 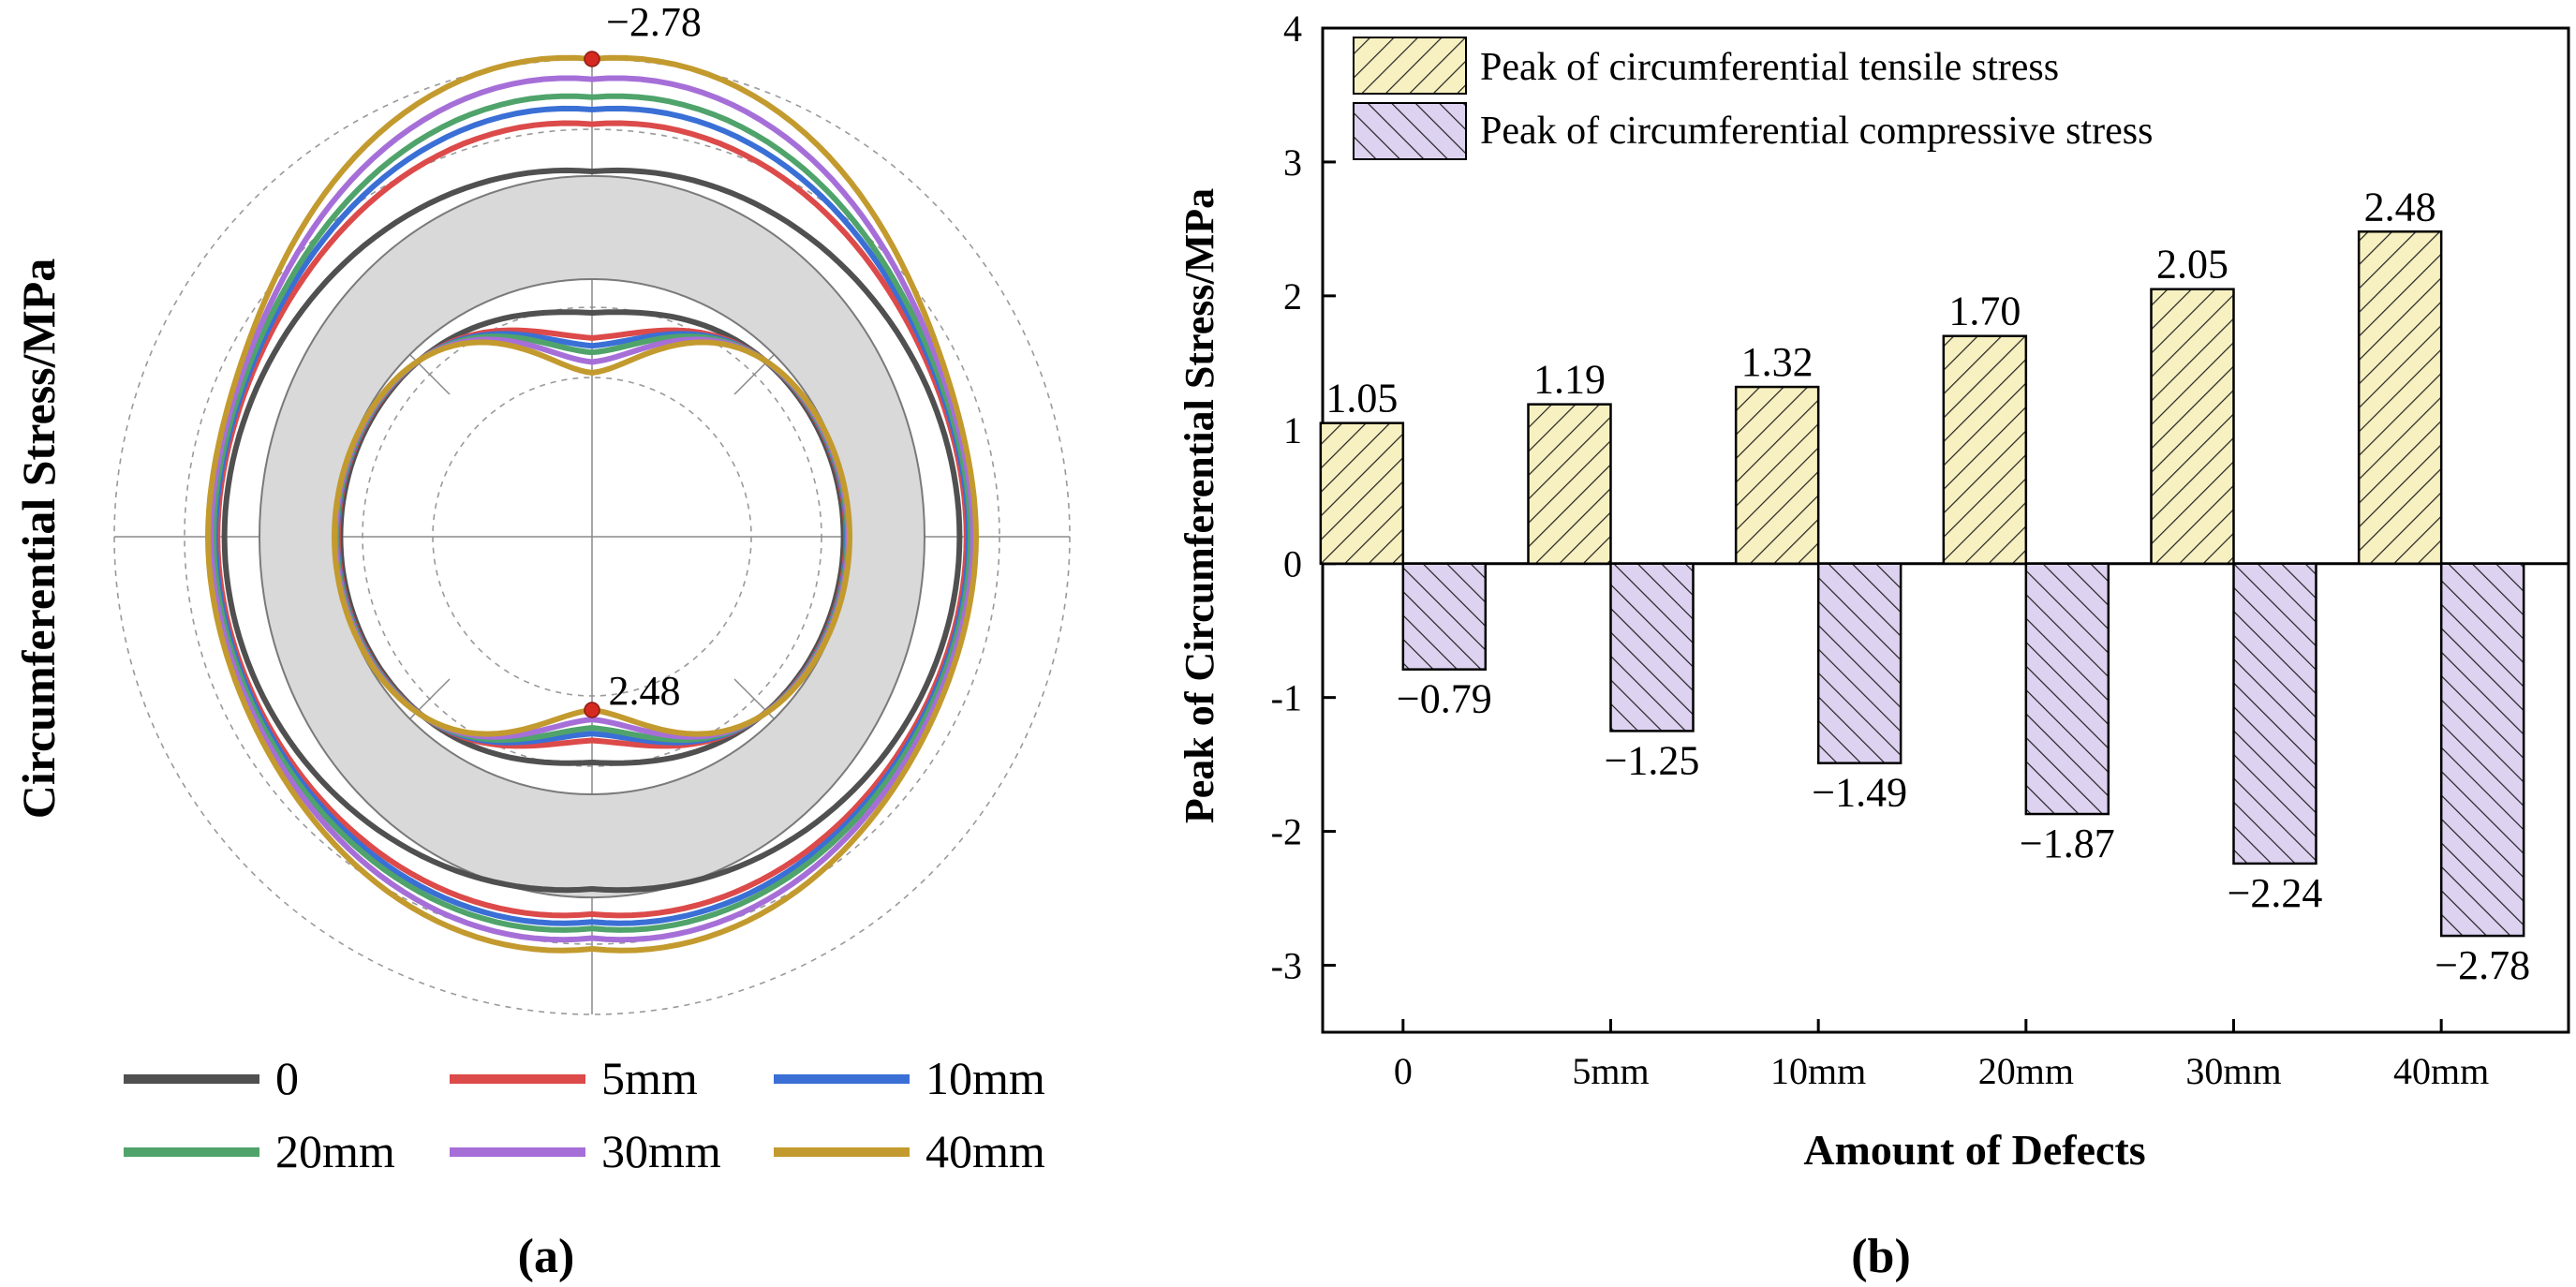 I want to click on bar-value-label: 1.05, so click(x=1361, y=399).